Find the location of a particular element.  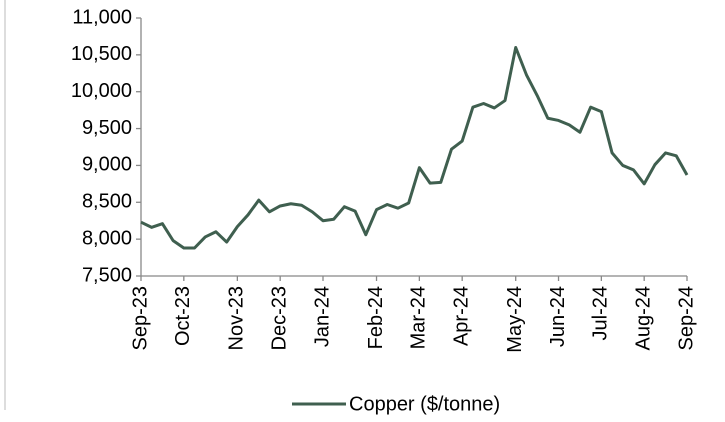

x-tick-label: Dec-23 is located at coordinates (279, 318).